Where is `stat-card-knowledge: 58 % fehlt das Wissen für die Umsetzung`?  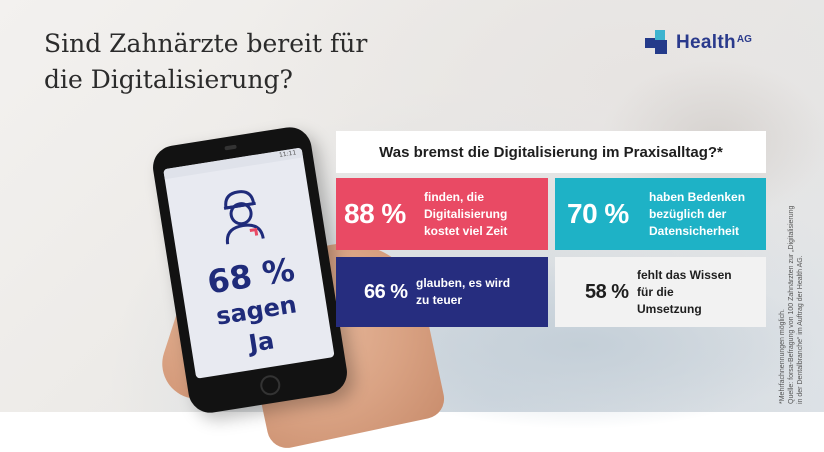 stat-card-knowledge: 58 % fehlt das Wissen für die Umsetzung is located at coordinates (660, 292).